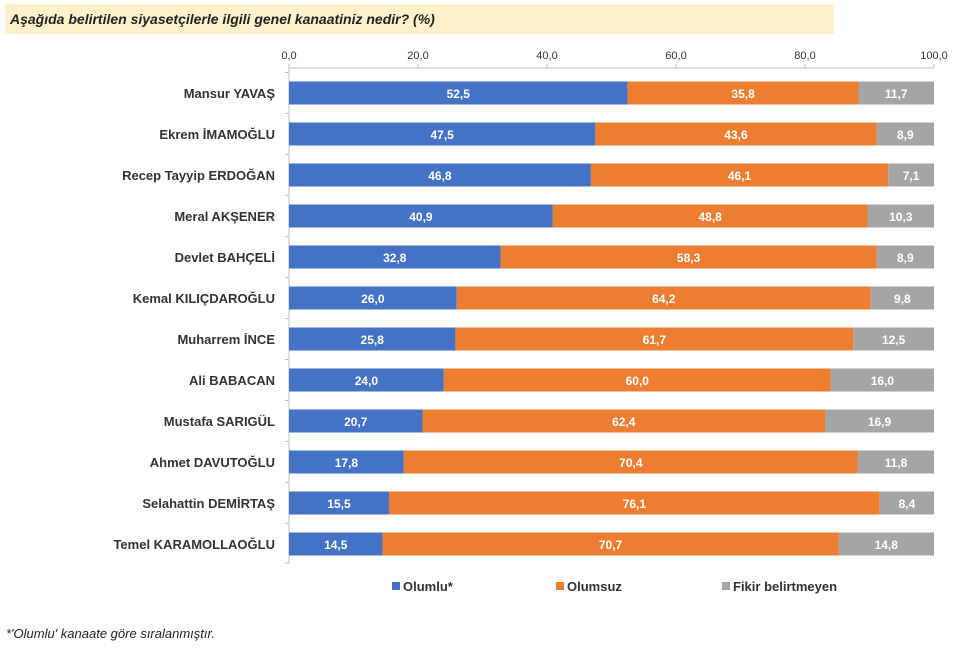 The width and height of the screenshot is (968, 667). I want to click on footnote: *'Olumlu' kanaate göre sıralanmıştır., so click(110, 633).